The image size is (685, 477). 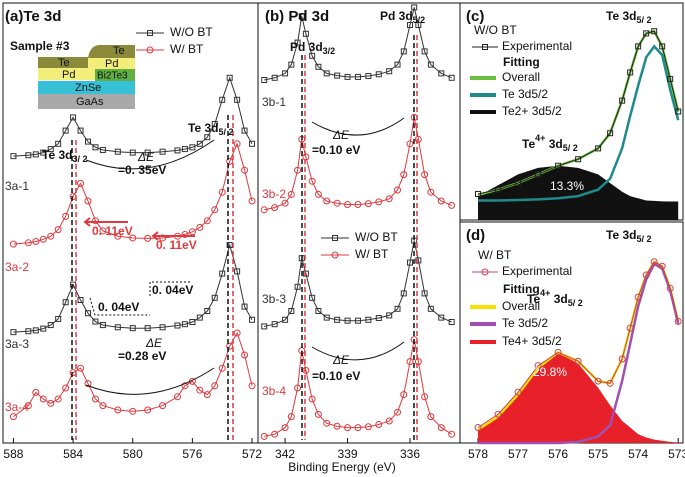 I want to click on percent-label: 13.3%, so click(x=567, y=186).